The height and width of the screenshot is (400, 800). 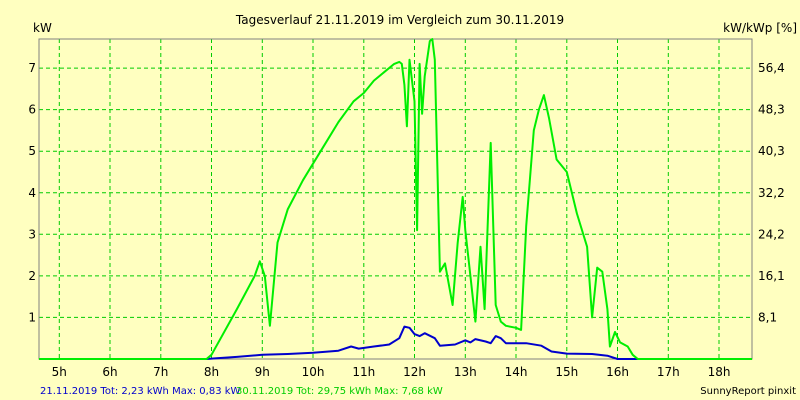 What do you see at coordinates (59, 372) in the screenshot?
I see `x-tick-label-5h: 5h` at bounding box center [59, 372].